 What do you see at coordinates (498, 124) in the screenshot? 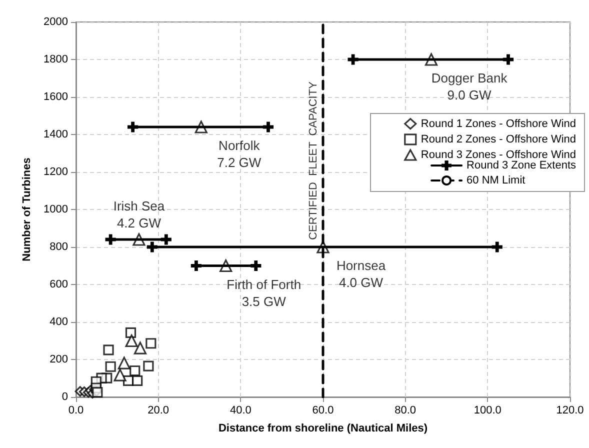
I see `legend-label: Round 1 Zones - Offshore Wind` at bounding box center [498, 124].